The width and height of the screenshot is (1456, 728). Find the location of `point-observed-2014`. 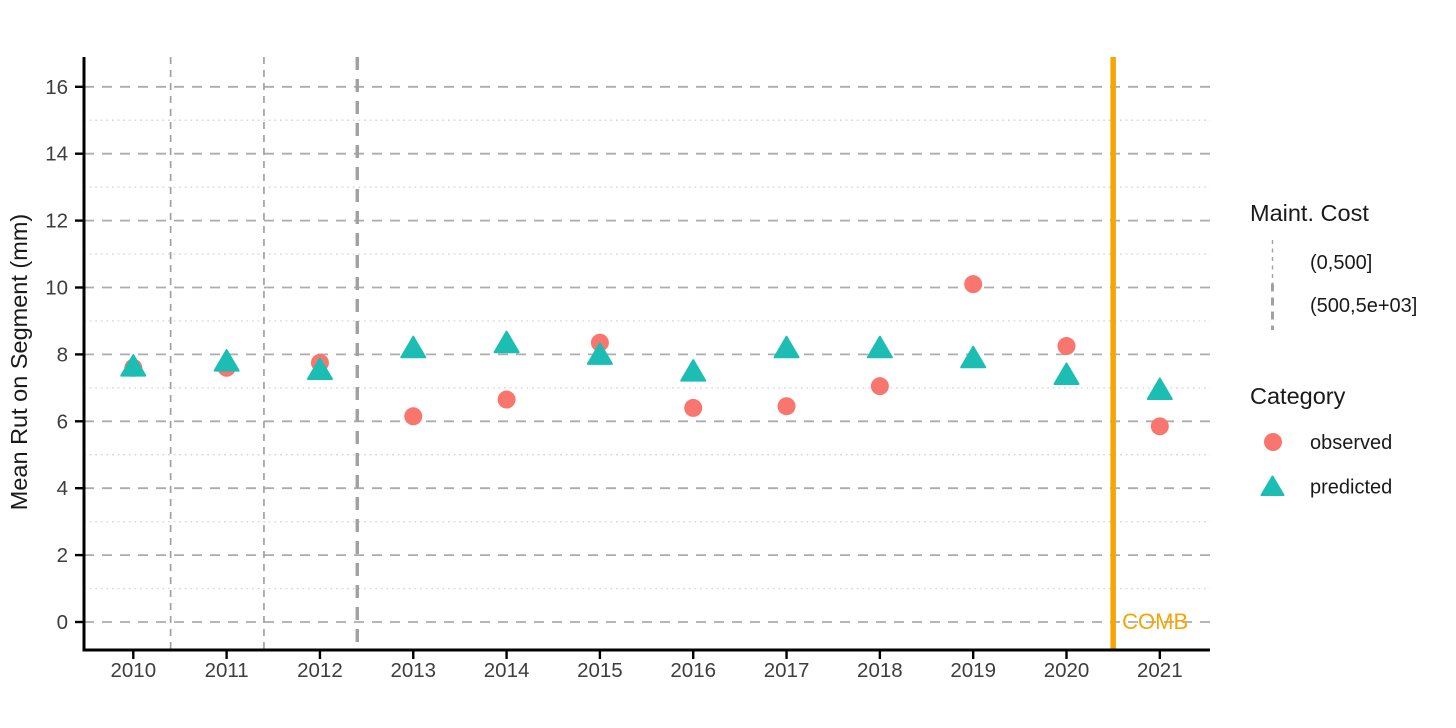

point-observed-2014 is located at coordinates (506, 399).